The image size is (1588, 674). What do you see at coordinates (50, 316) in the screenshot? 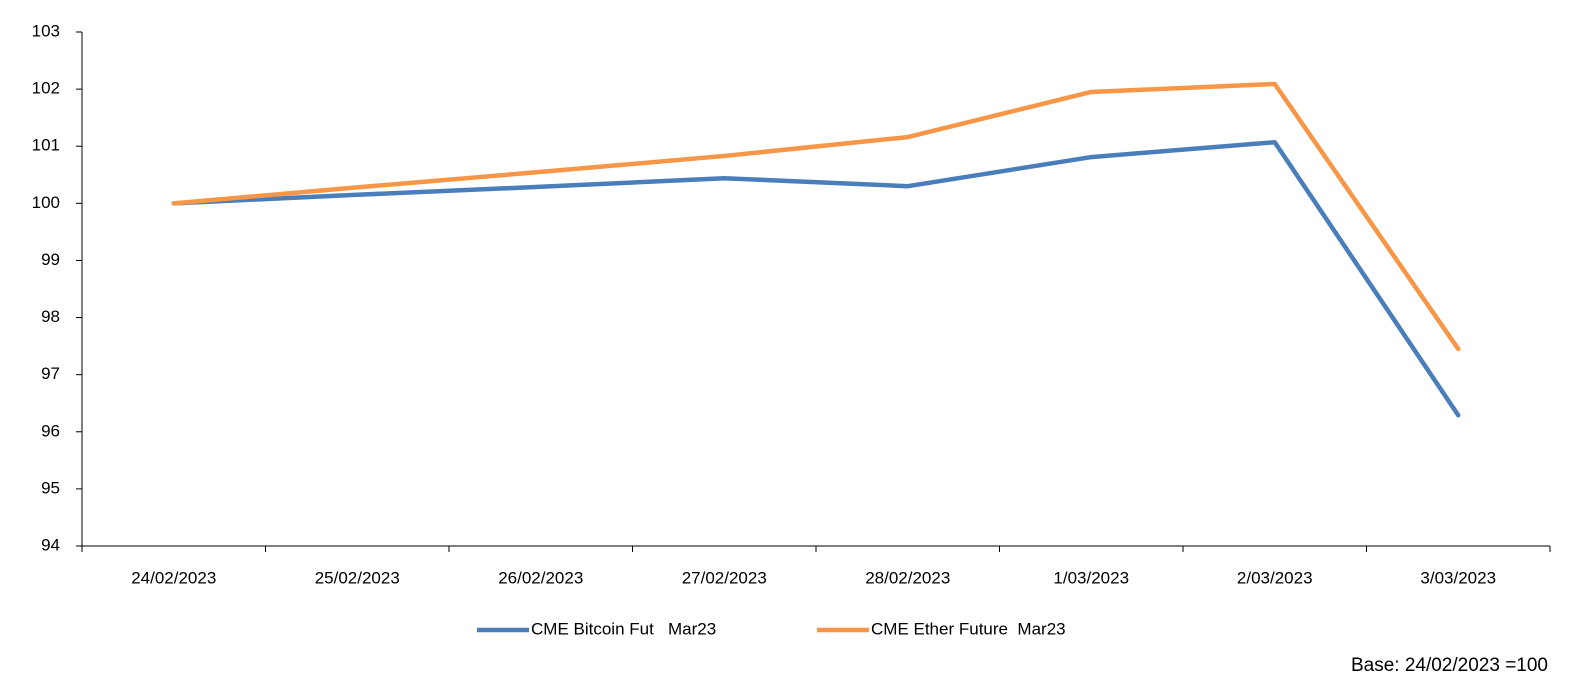
I see `y-tick-label: 98` at bounding box center [50, 316].